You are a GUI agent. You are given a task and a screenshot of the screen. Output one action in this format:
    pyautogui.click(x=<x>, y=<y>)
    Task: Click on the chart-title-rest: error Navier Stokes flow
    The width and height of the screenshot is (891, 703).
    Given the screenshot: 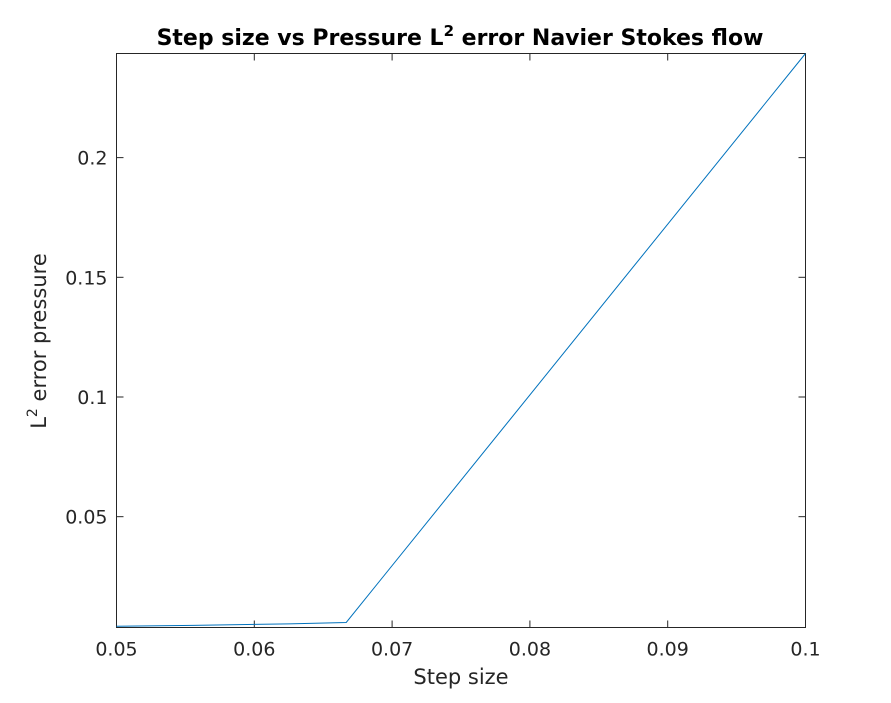 What is the action you would take?
    pyautogui.click(x=608, y=38)
    